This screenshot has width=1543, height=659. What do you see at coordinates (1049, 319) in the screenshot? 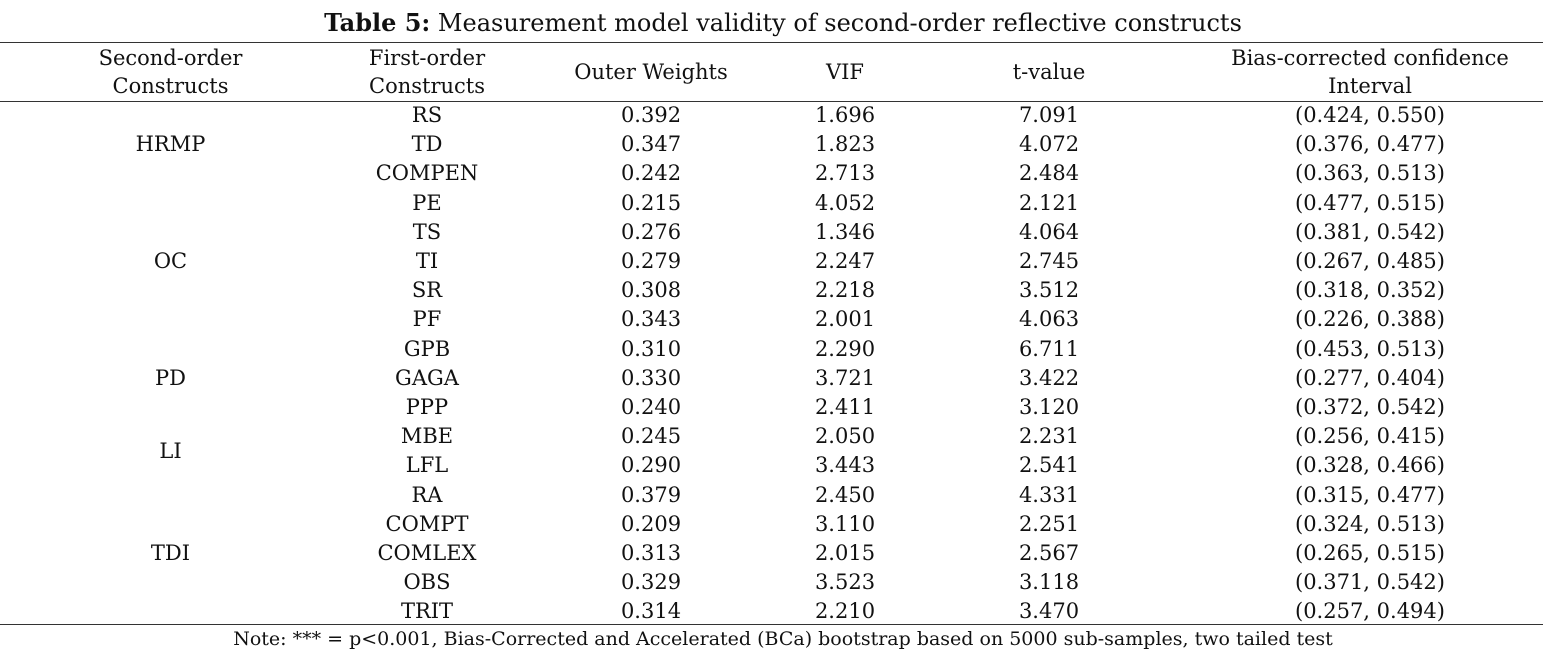
I see `t-value-cell: 4.063` at bounding box center [1049, 319].